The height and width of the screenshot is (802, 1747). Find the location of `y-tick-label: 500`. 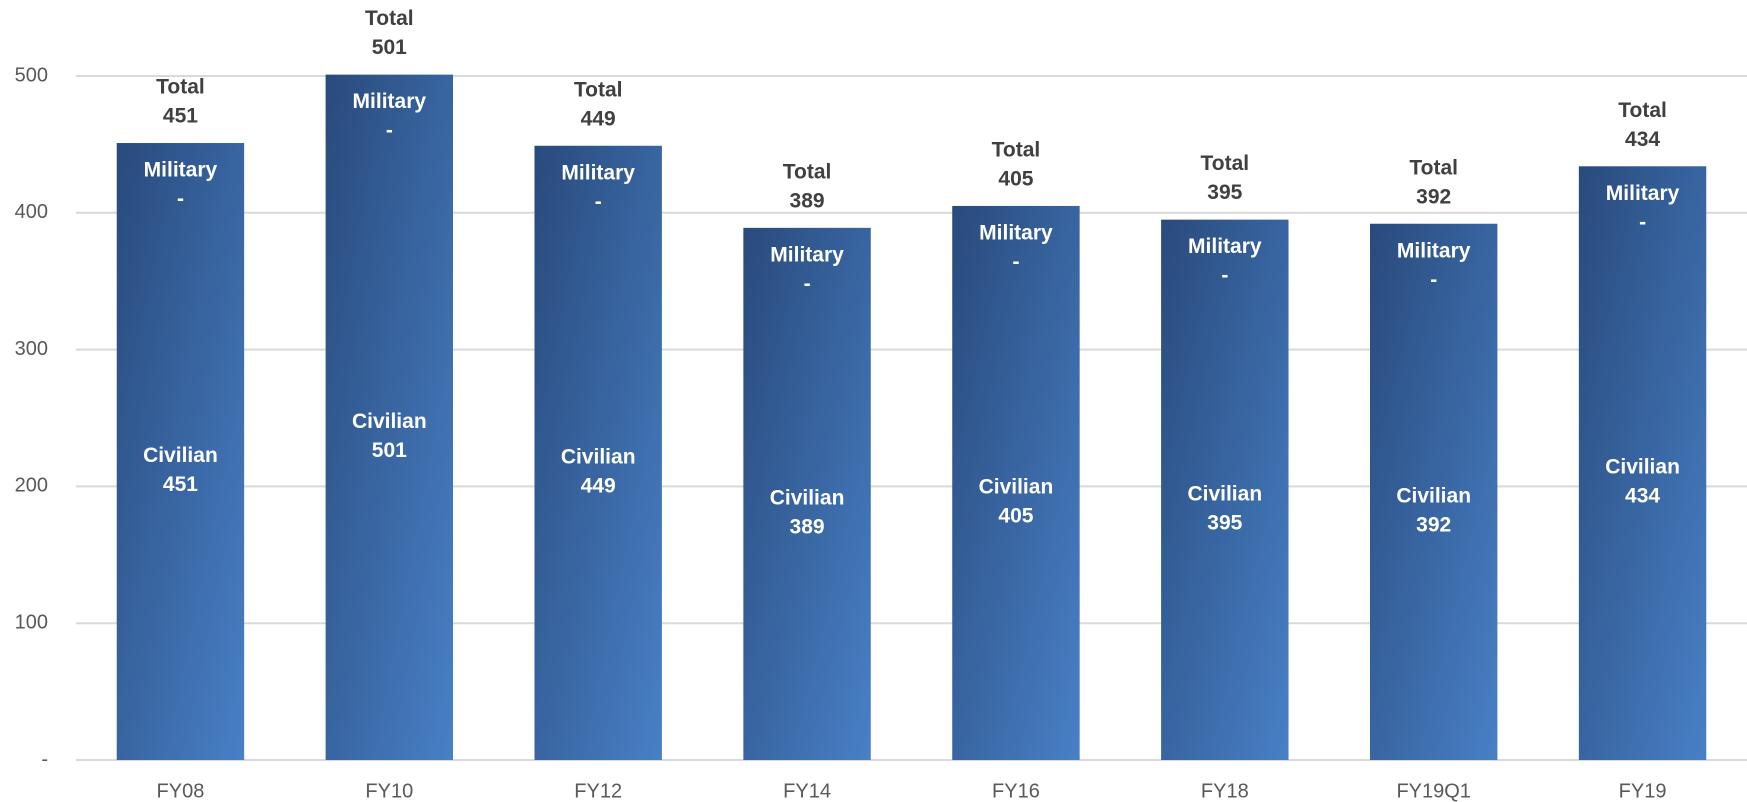

y-tick-label: 500 is located at coordinates (31, 75).